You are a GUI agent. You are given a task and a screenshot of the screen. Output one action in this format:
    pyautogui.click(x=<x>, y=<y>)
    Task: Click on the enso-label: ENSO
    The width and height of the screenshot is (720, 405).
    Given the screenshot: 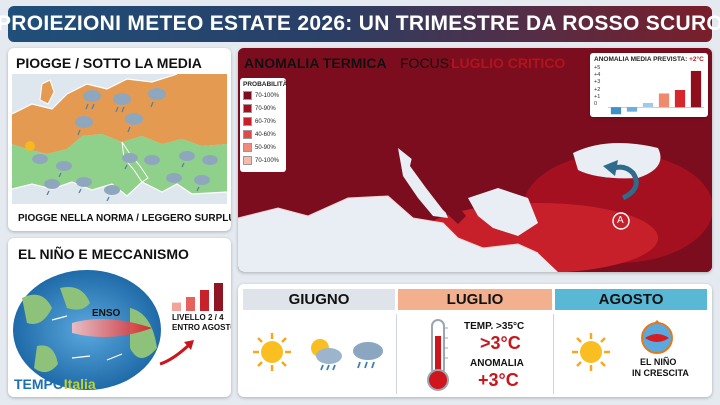 What is the action you would take?
    pyautogui.click(x=106, y=313)
    